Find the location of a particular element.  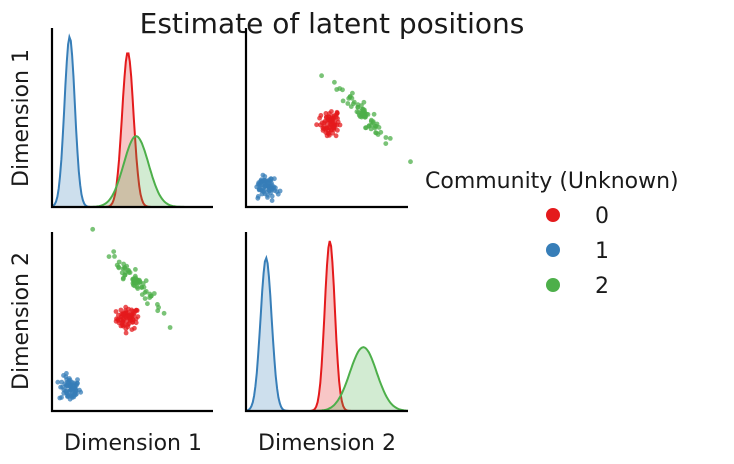

panel-dim2-vs-dim1-scatter is located at coordinates (114, 314).